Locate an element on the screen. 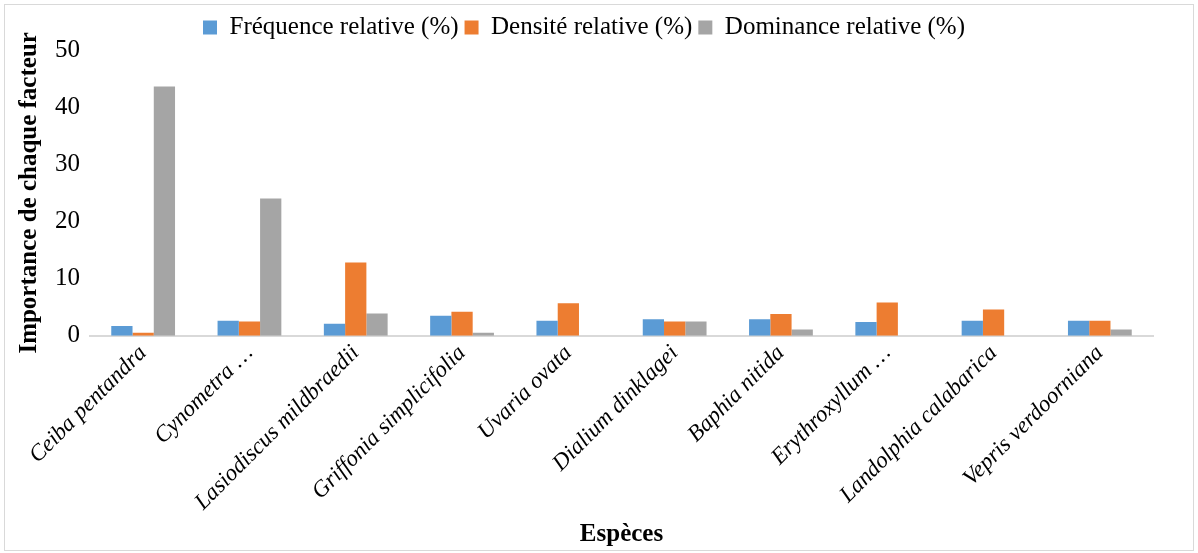 This screenshot has height=553, width=1198. y-tick-label: 40 is located at coordinates (67, 105).